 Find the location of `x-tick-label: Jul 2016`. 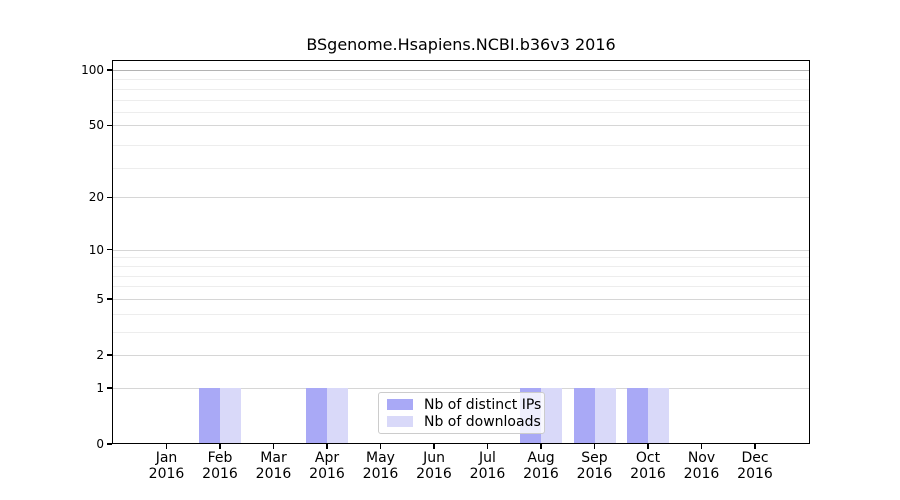

x-tick-label: Jul 2016 is located at coordinates (488, 466).